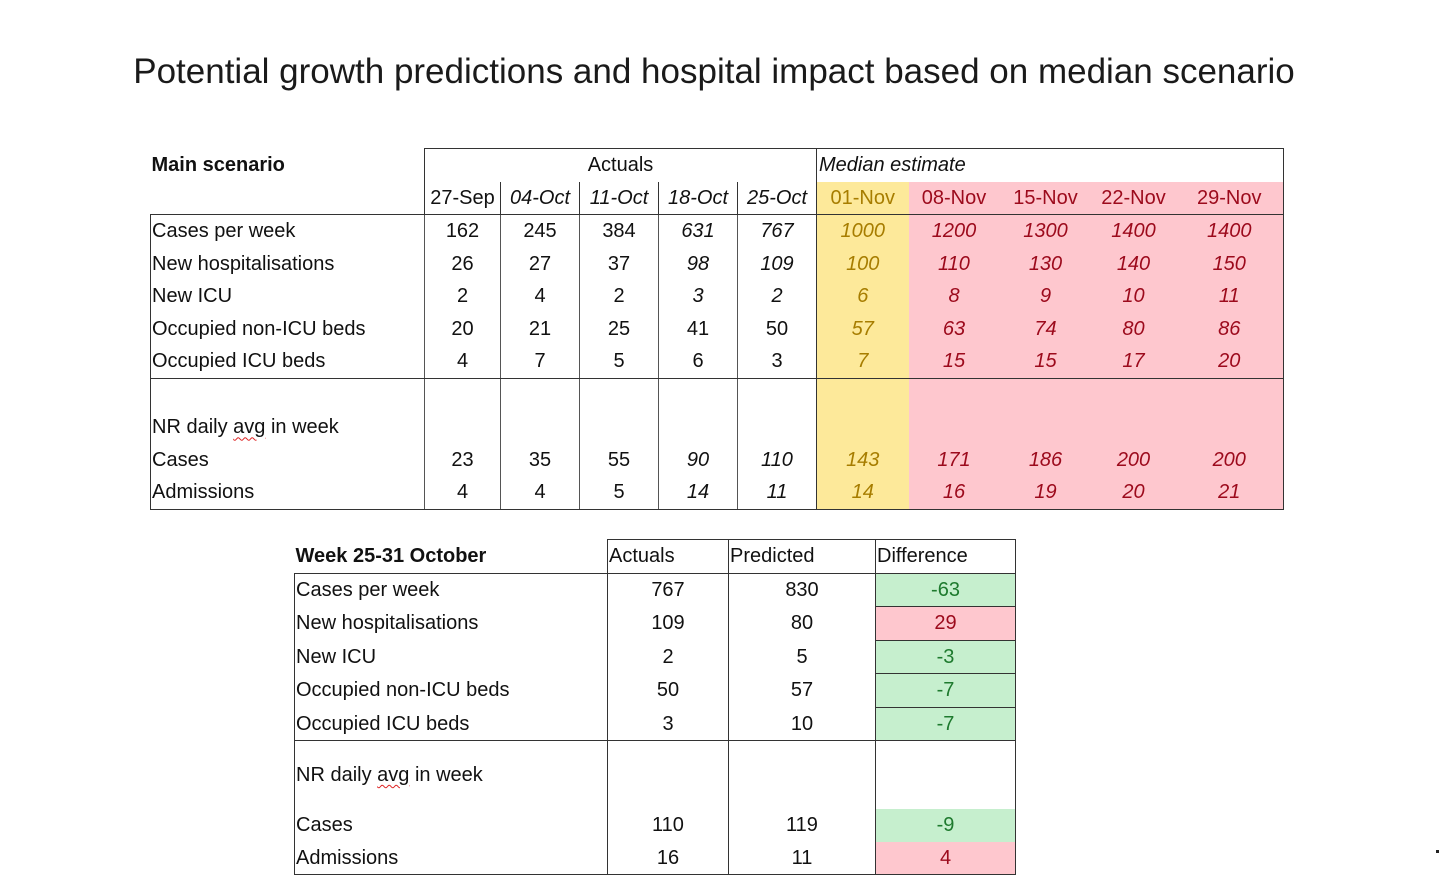 The height and width of the screenshot is (880, 1440). What do you see at coordinates (451, 724) in the screenshot?
I see `row-label: Occupied ICU beds` at bounding box center [451, 724].